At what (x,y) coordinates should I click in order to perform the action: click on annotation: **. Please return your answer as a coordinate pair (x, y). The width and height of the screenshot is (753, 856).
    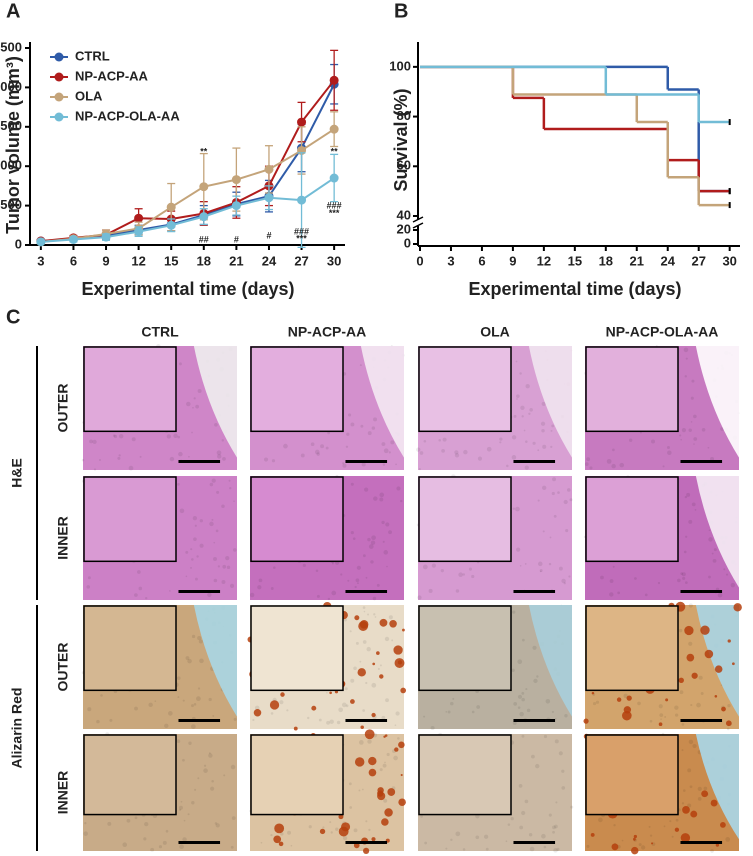
    Looking at the image, I should click on (335, 151).